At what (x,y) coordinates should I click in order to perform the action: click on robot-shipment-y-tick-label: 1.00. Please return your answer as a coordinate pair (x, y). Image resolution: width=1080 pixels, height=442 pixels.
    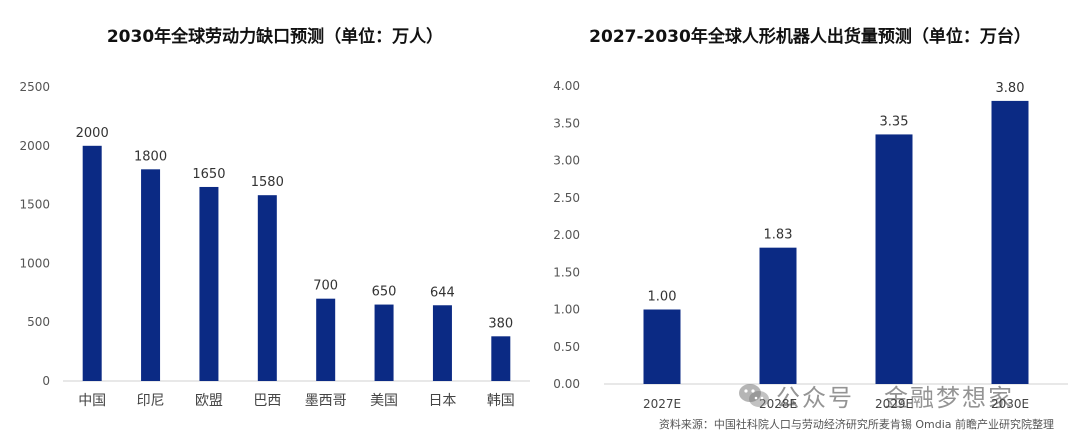
    Looking at the image, I should click on (566, 310).